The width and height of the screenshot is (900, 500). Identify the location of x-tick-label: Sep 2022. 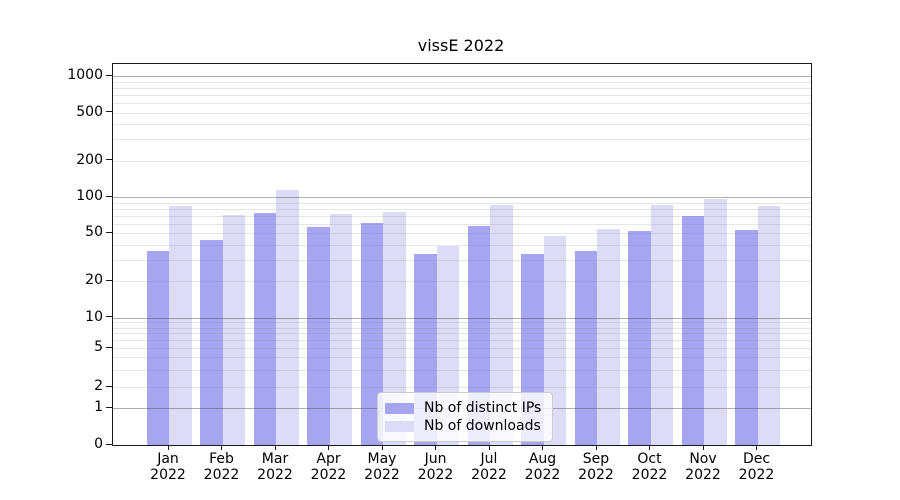
(596, 467).